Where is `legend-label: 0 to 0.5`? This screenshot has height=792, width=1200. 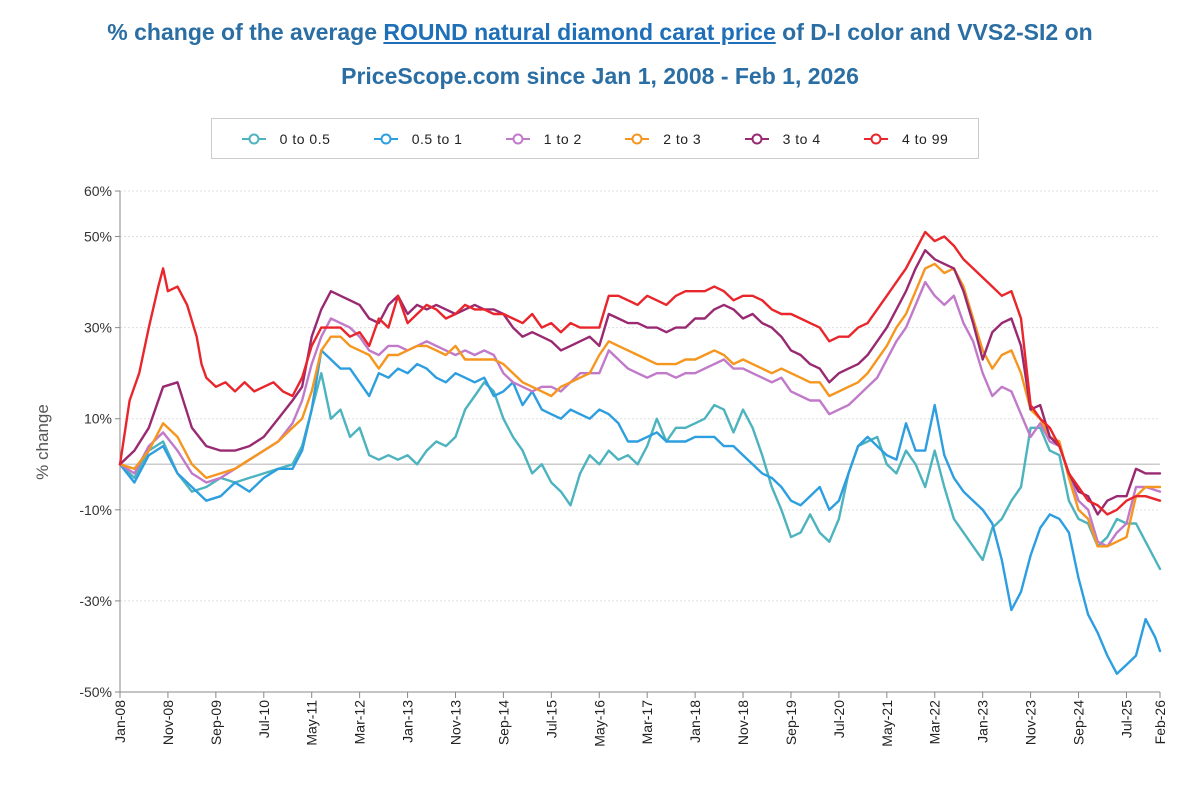 legend-label: 0 to 0.5 is located at coordinates (305, 138).